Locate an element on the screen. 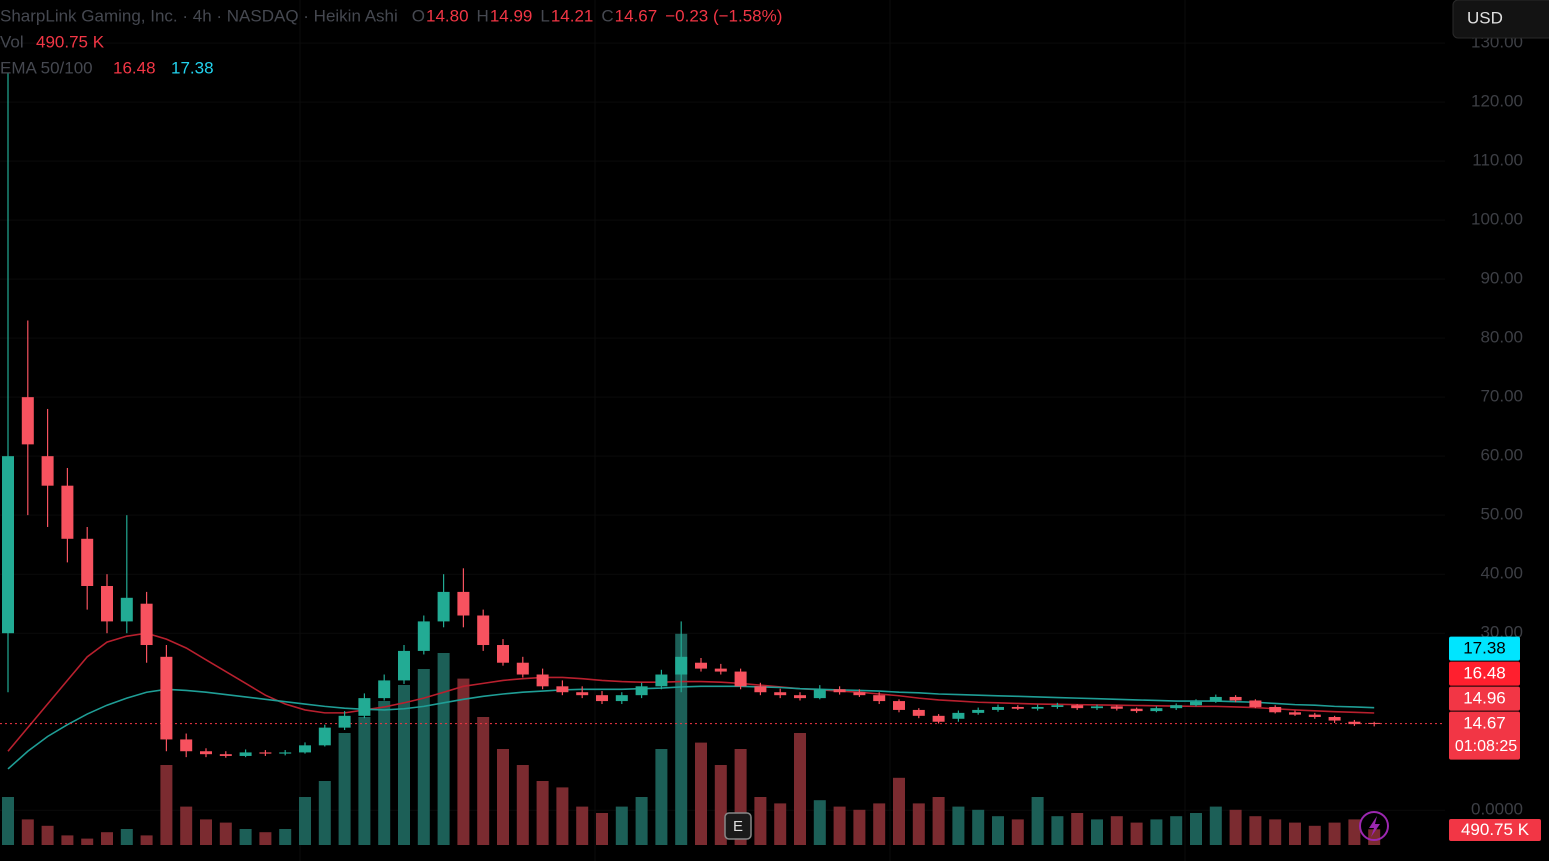  ema-layer is located at coordinates (722, 701).